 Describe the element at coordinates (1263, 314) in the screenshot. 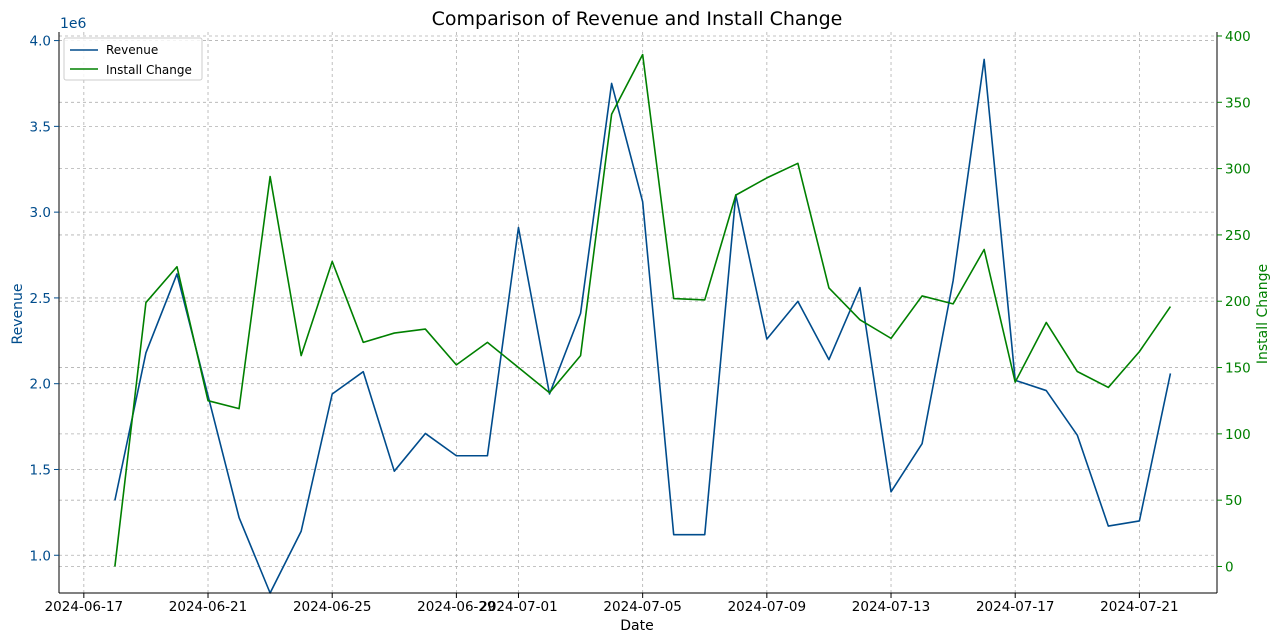

I see `y-axis-right-label: Install Change` at that location.